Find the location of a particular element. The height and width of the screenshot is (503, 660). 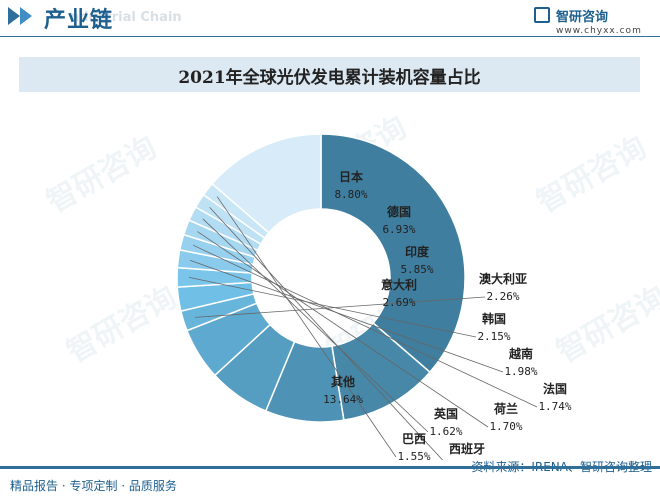

header-divider is located at coordinates (330, 36).